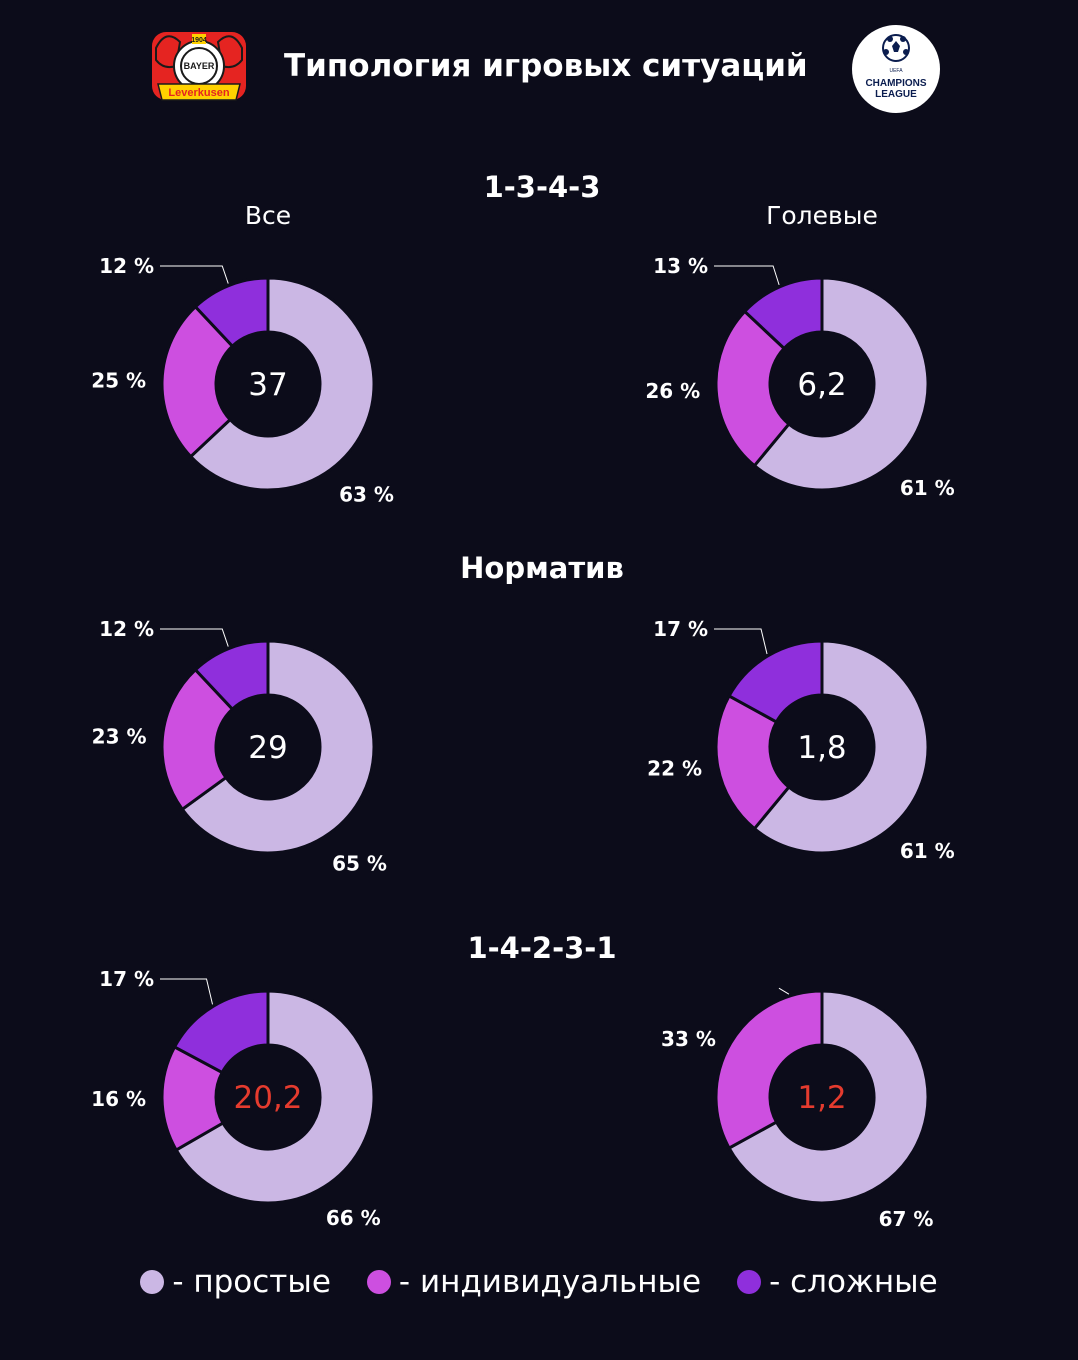 This screenshot has height=1360, width=1078. I want to click on donut-center-value: 29, so click(267, 748).